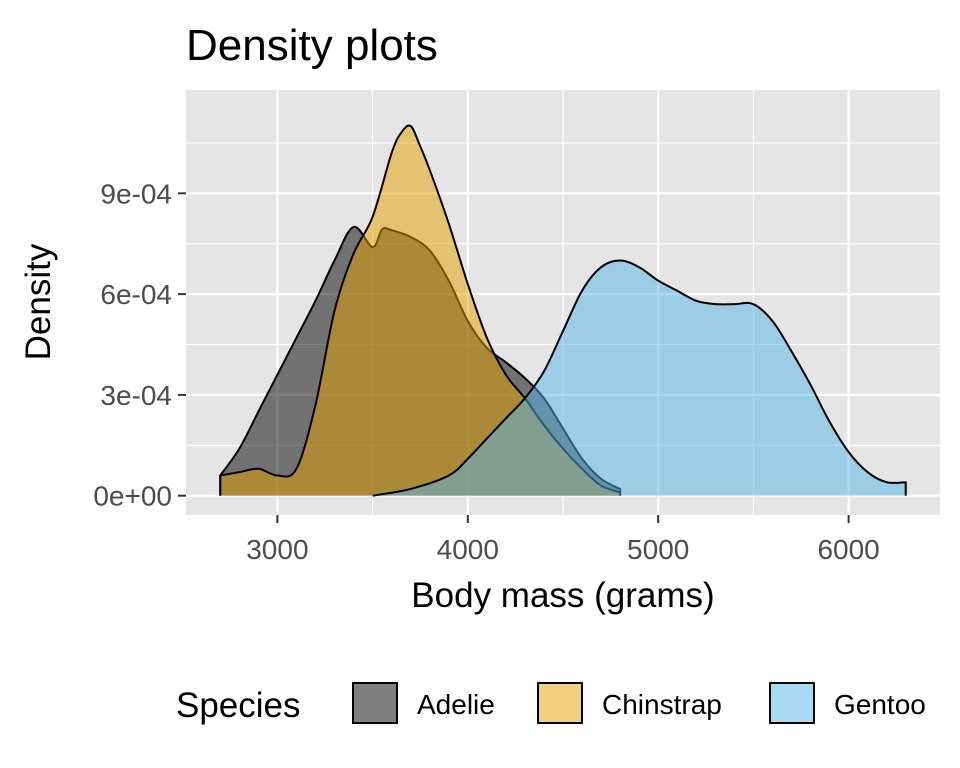 This screenshot has width=960, height=768. What do you see at coordinates (238, 705) in the screenshot?
I see `legend-title: Species` at bounding box center [238, 705].